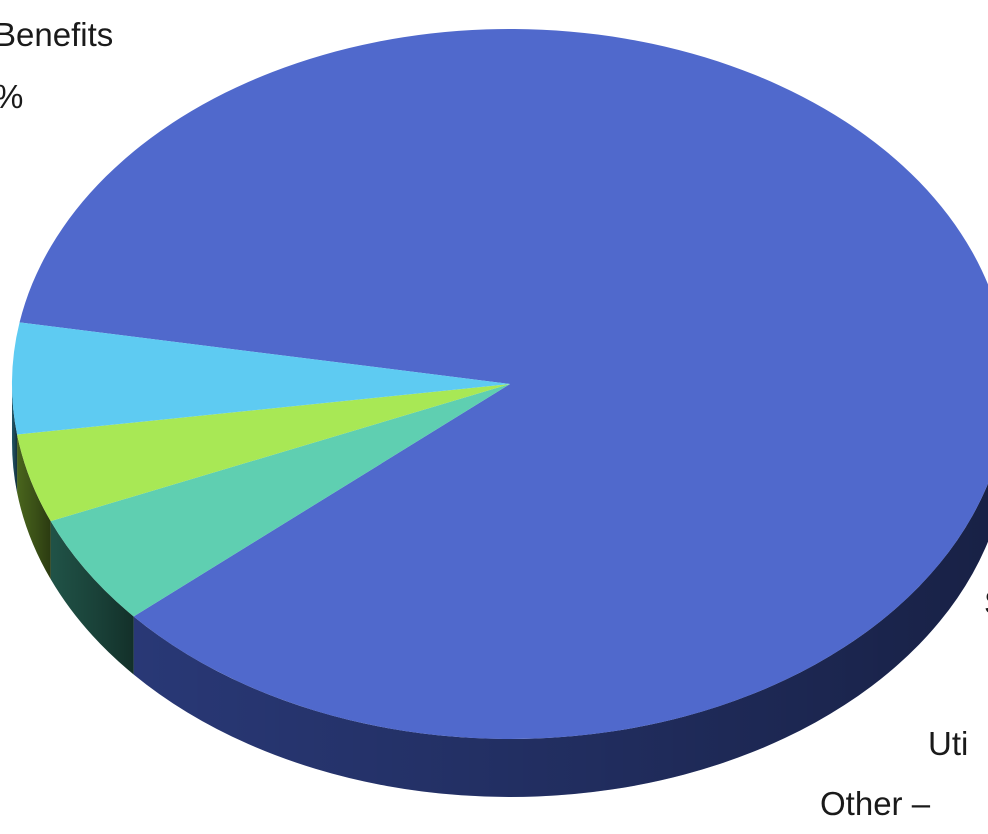  What do you see at coordinates (11, 96) in the screenshot?
I see `slice-label-salaries-percent: %` at bounding box center [11, 96].